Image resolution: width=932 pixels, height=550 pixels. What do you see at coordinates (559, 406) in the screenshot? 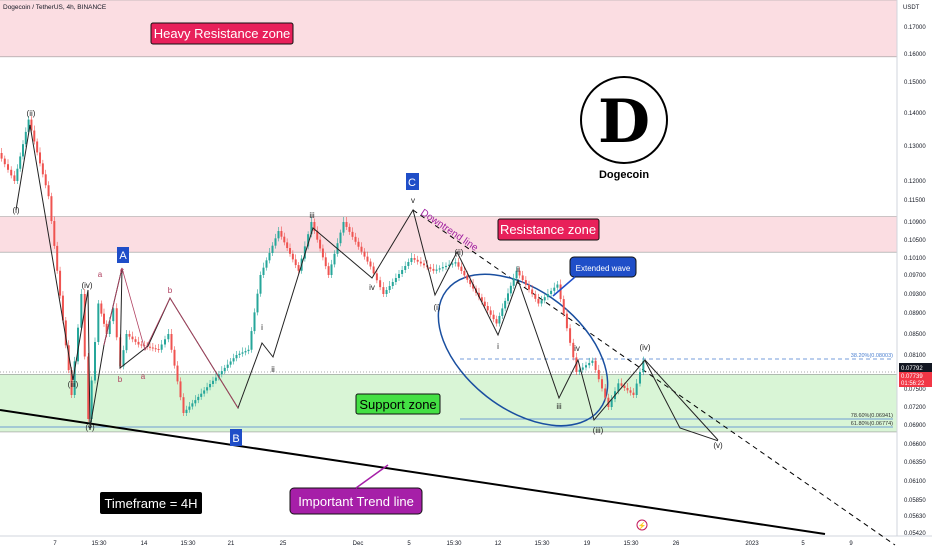
I see `wave-label-s-iii2: iii` at bounding box center [559, 406].